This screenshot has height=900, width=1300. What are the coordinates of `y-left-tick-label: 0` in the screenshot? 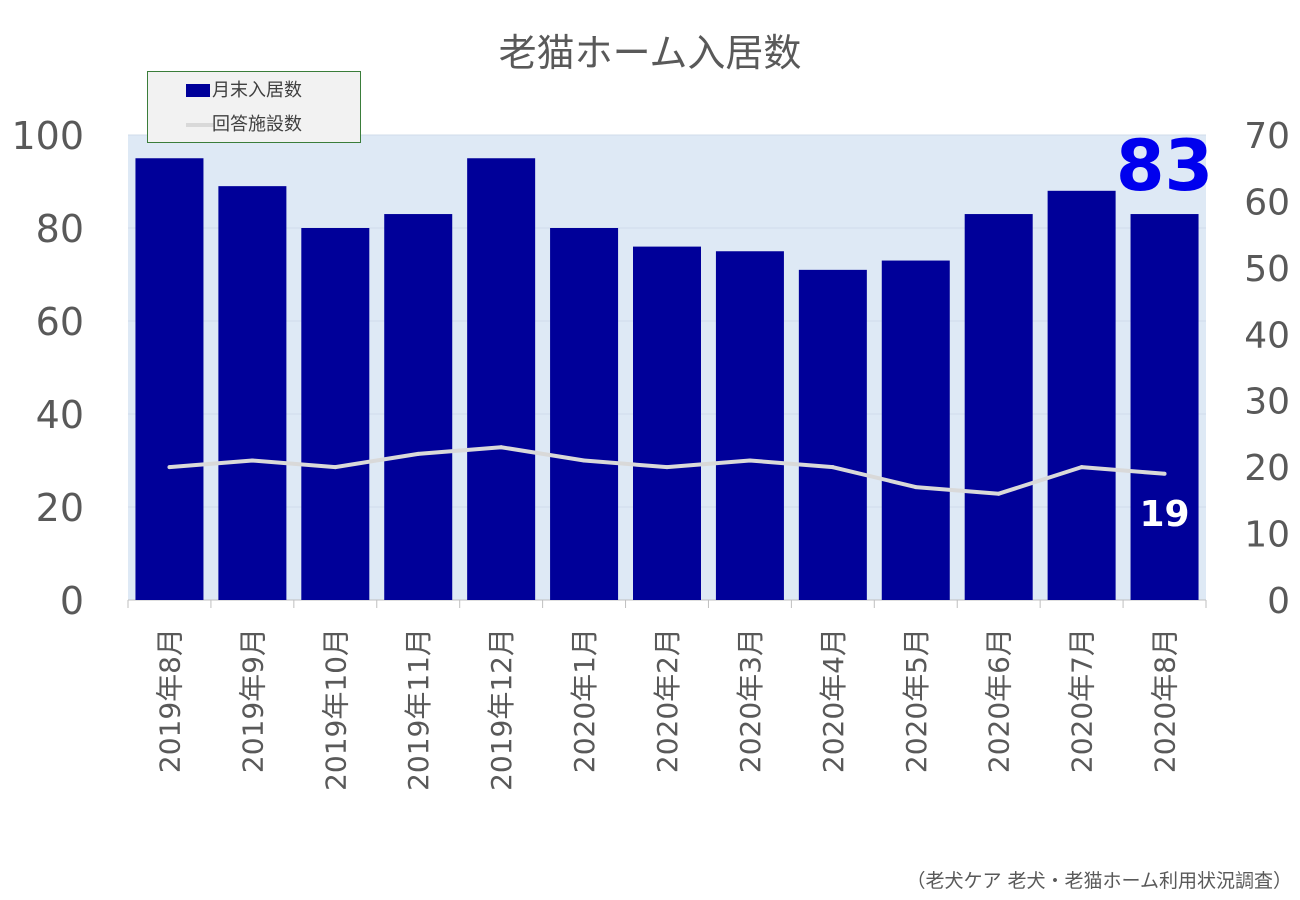 It's located at (72, 601).